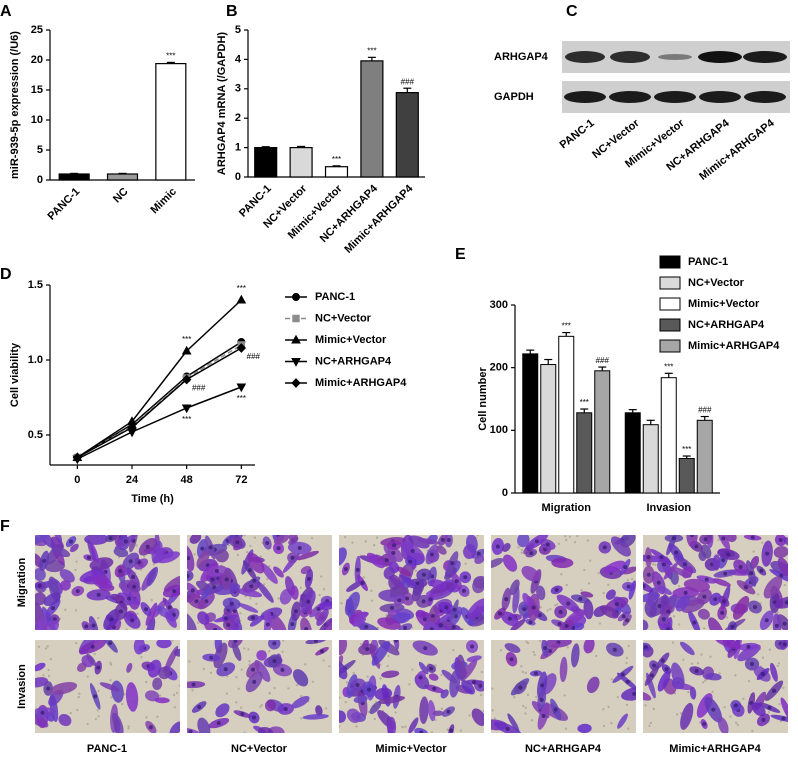  Describe the element at coordinates (238, 148) in the screenshot. I see `y-tick-label: 1` at that location.